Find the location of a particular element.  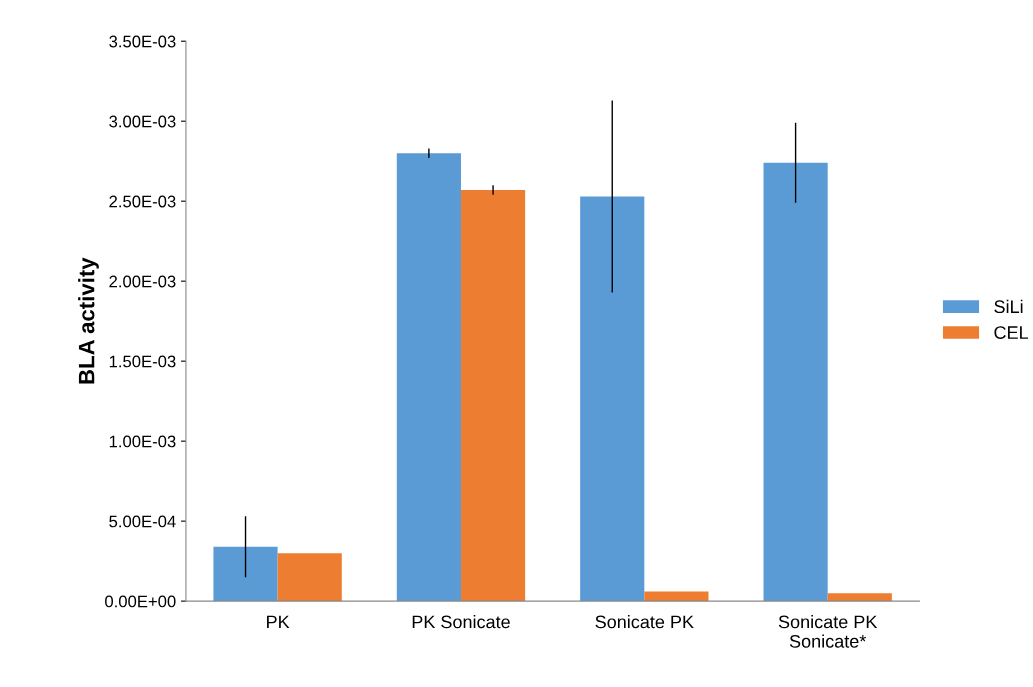

y-tick-label: 1.00E-03 is located at coordinates (142, 441).